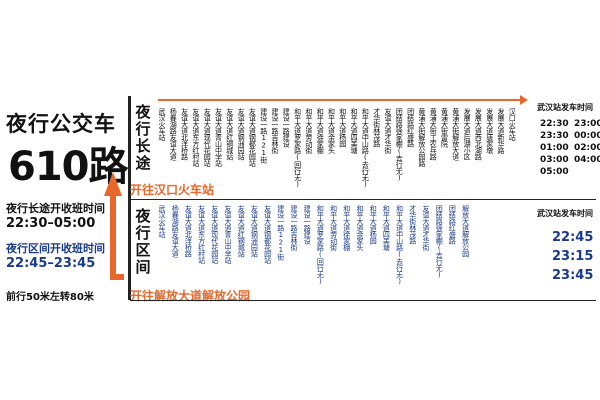  I want to click on short-route-label: 夜行区间开收班时间, so click(55, 248).